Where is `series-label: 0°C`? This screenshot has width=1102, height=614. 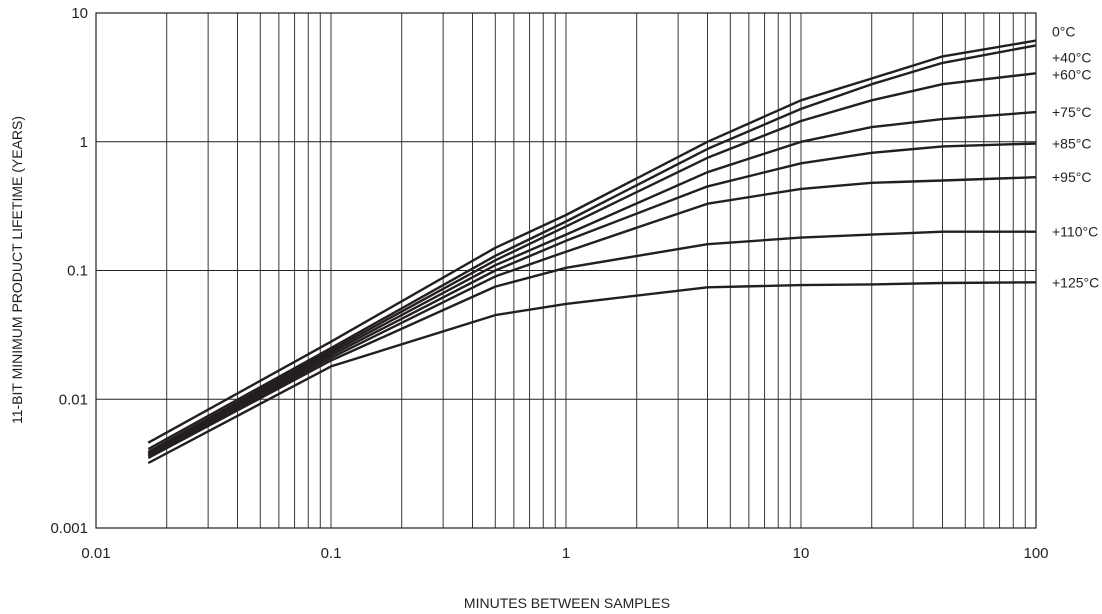 series-label: 0°C is located at coordinates (1064, 32).